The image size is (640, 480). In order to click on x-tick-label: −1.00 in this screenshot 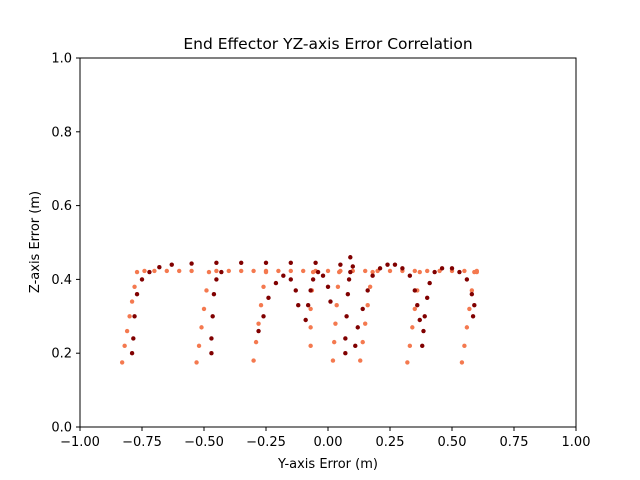, I will do `click(80, 442)`.